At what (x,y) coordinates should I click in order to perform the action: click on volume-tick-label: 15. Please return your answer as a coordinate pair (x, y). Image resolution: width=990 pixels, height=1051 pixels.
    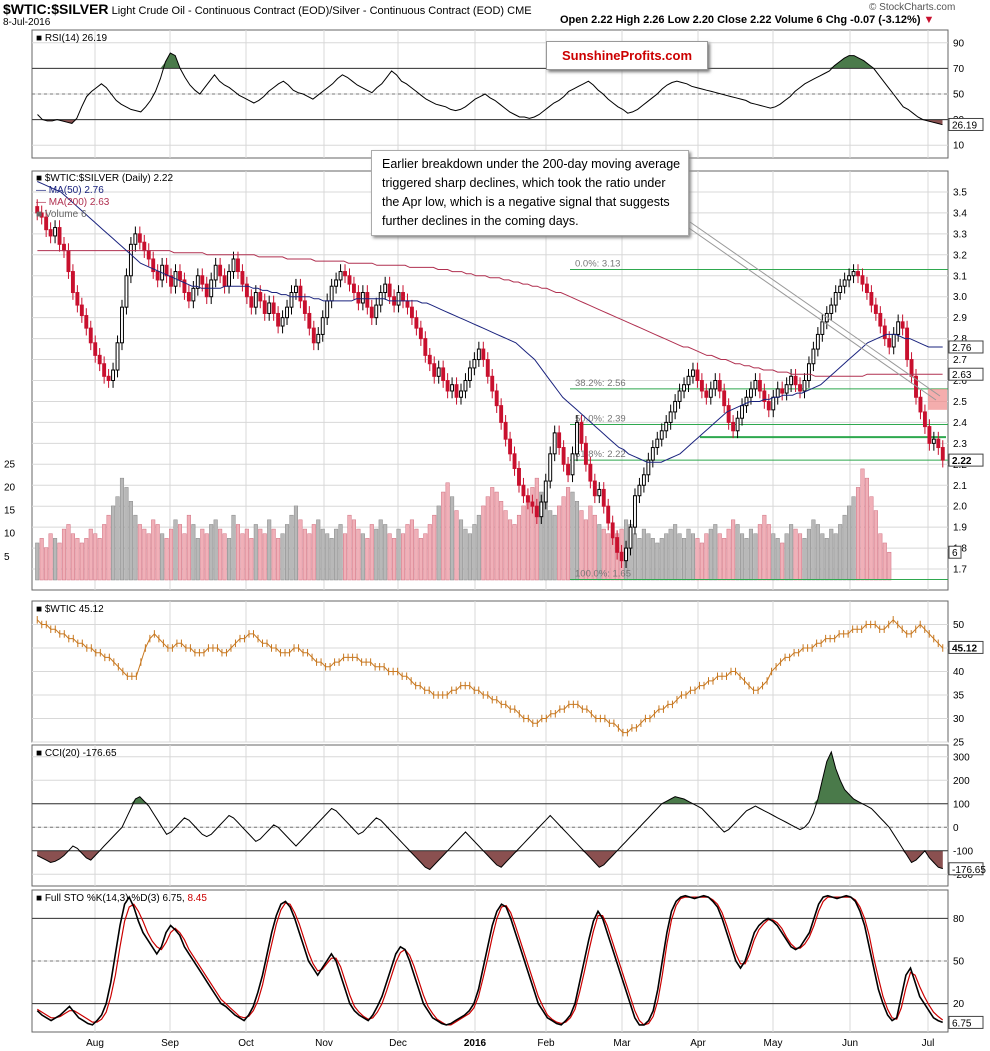
    Looking at the image, I should click on (10, 511).